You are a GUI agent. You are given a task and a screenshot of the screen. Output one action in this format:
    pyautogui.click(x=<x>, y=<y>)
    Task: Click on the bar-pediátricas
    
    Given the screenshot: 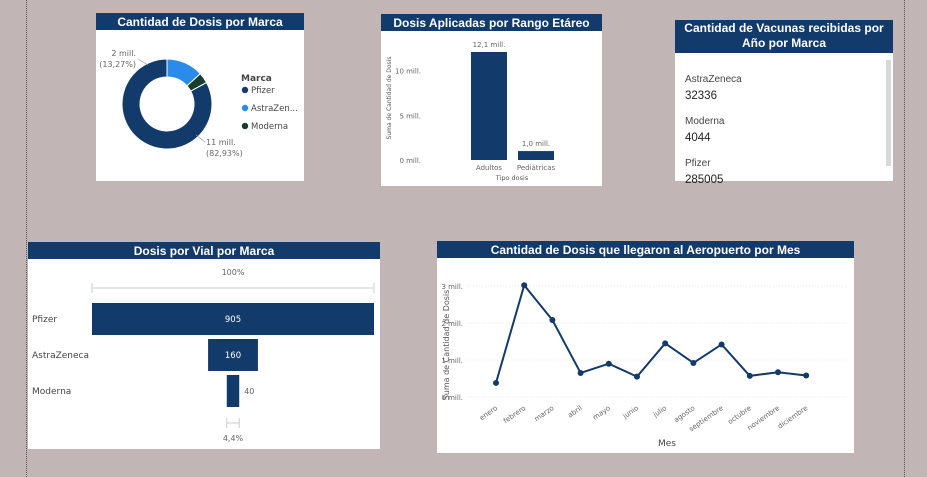 What is the action you would take?
    pyautogui.click(x=536, y=155)
    